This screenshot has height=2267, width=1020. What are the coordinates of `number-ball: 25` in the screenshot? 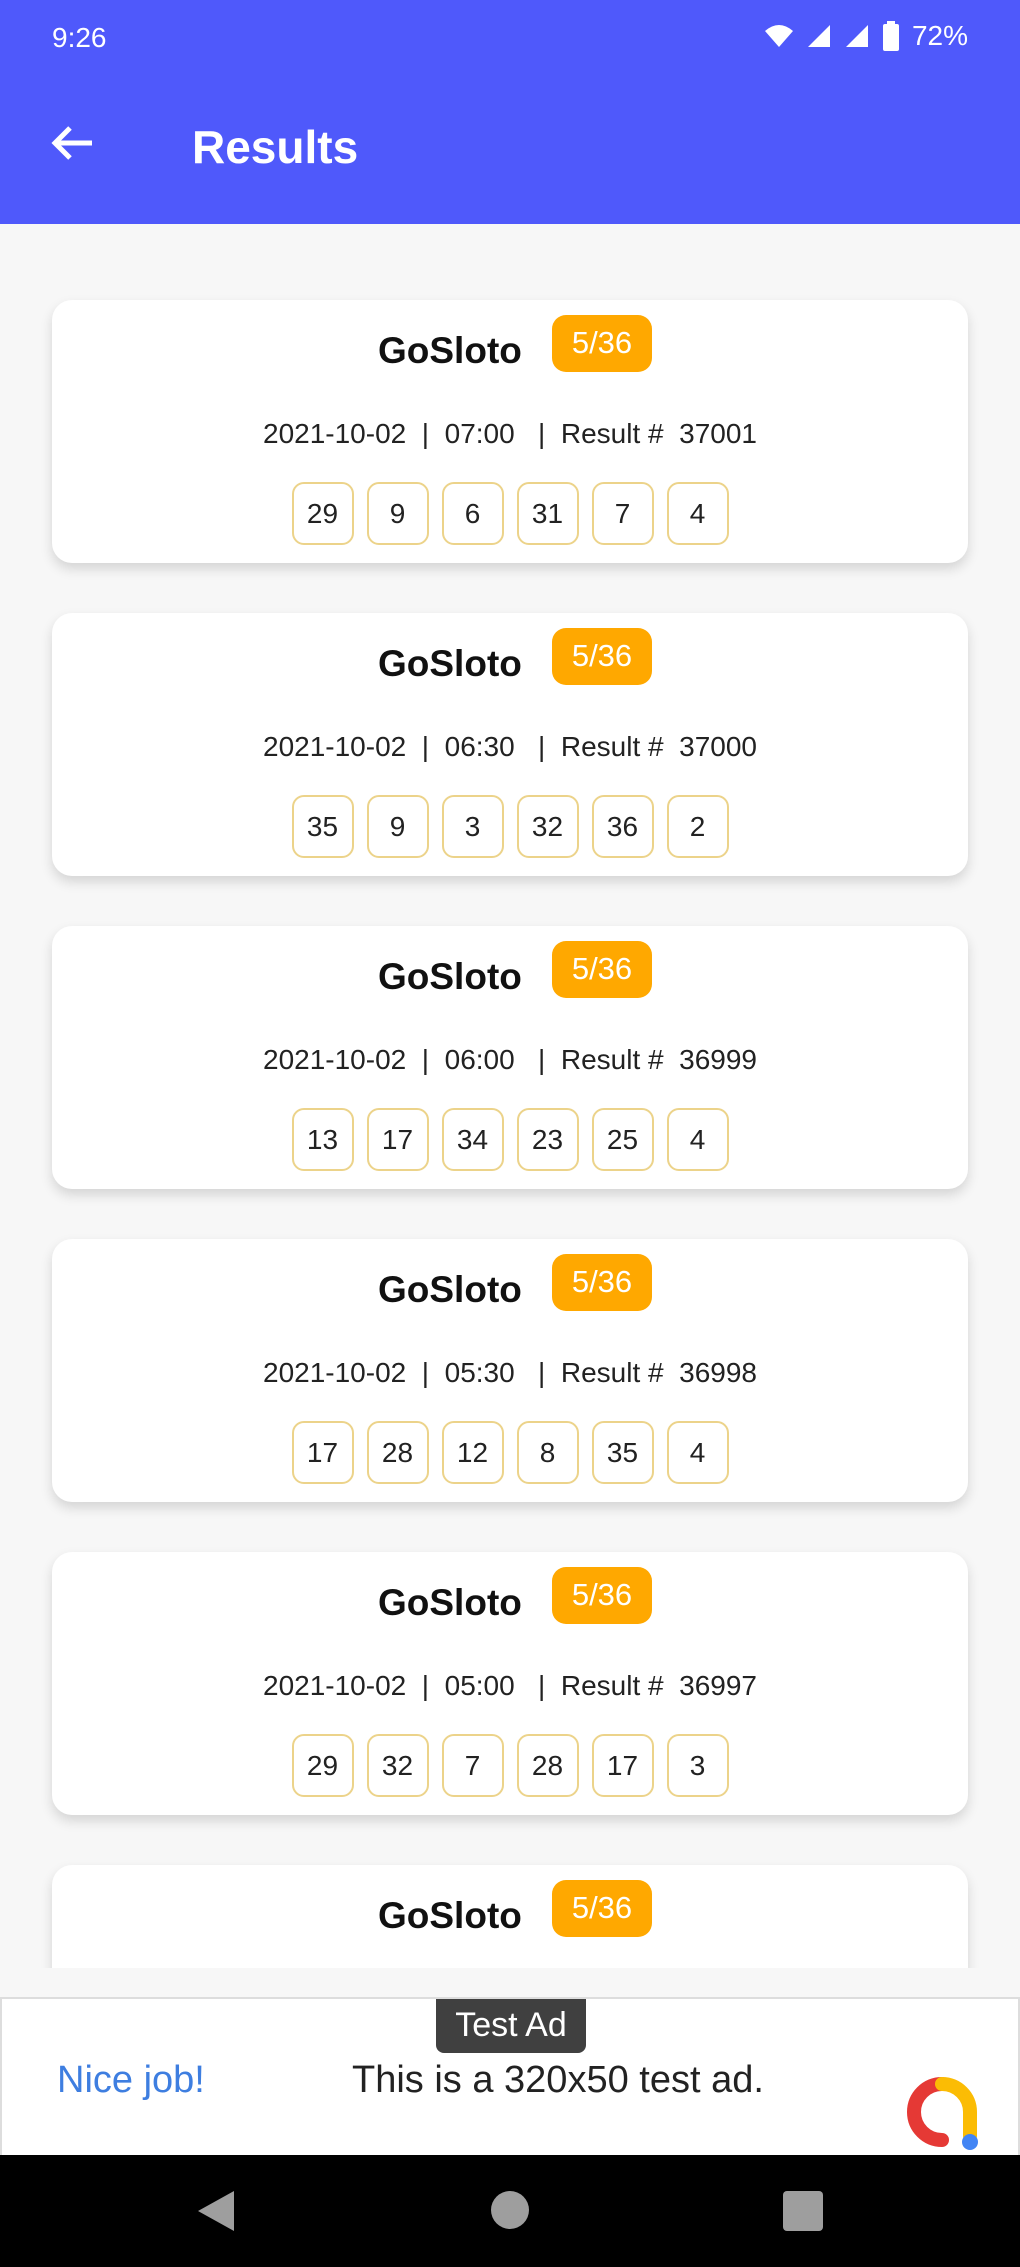 It's located at (622, 1139).